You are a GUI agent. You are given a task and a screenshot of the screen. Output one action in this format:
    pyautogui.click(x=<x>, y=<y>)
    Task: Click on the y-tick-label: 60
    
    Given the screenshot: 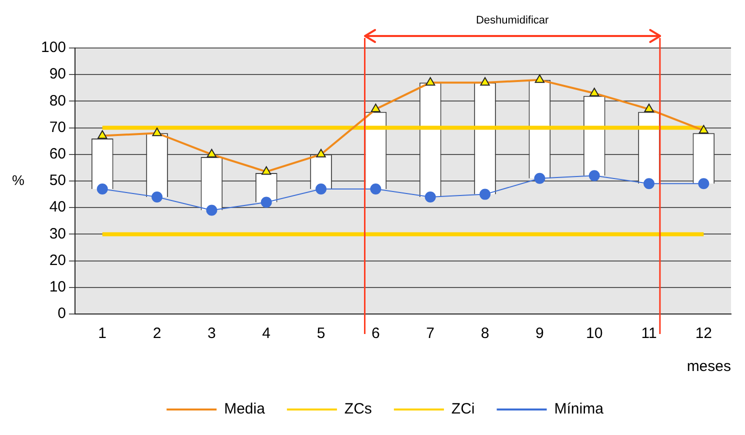 What is the action you would take?
    pyautogui.click(x=57, y=154)
    